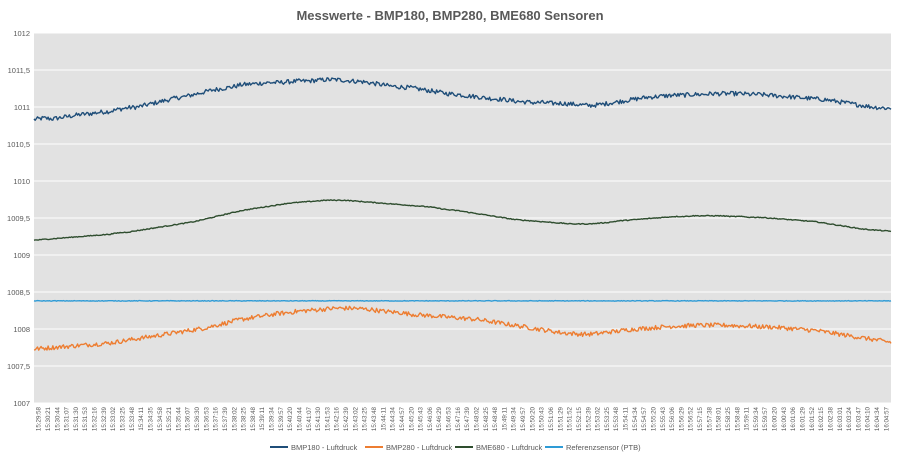  What do you see at coordinates (318, 418) in the screenshot?
I see `x-tick-label: 15:41:30` at bounding box center [318, 418].